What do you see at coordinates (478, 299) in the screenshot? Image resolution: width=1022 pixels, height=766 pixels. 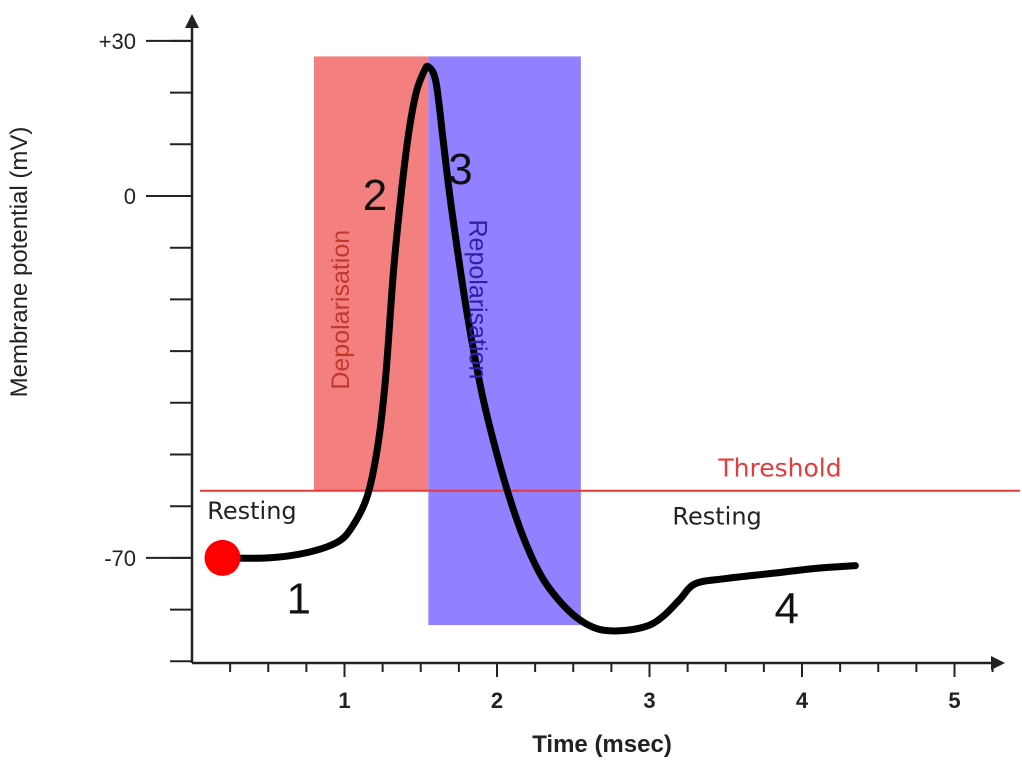 I see `band-label: Repolarisation` at bounding box center [478, 299].